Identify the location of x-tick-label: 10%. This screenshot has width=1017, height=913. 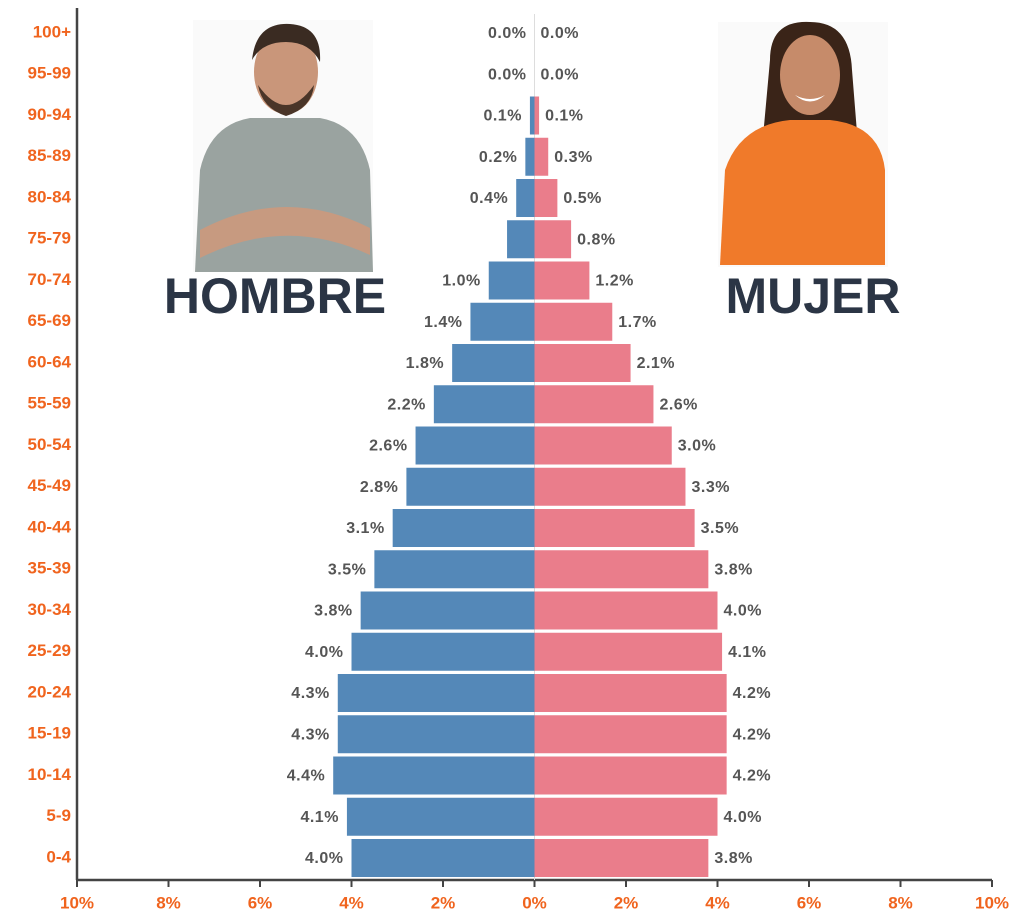
(77, 902).